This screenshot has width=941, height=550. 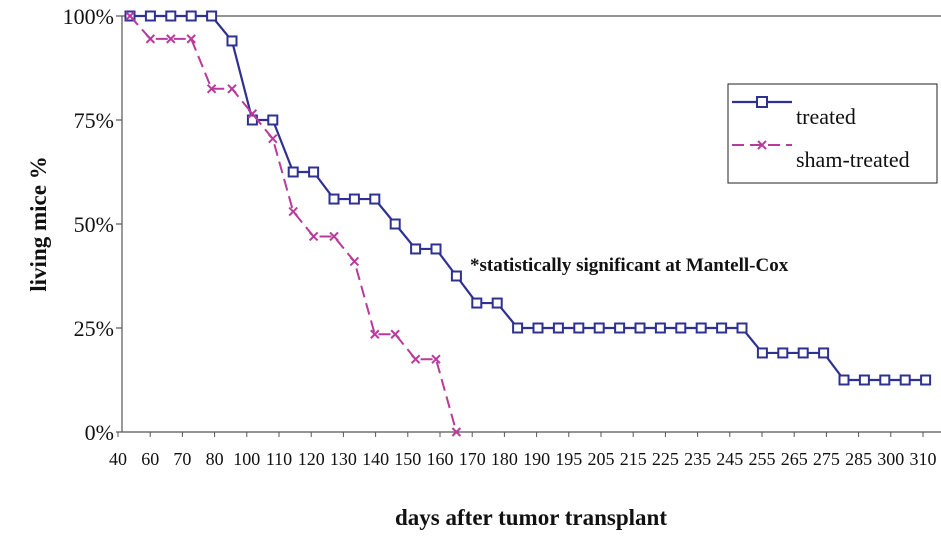 I want to click on x-tick-label: 245, so click(x=729, y=459).